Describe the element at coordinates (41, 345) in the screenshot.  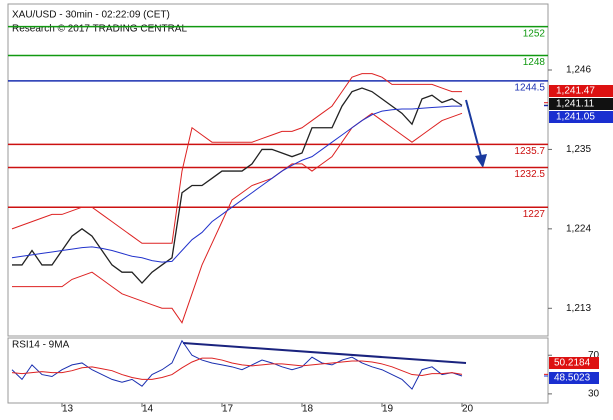
I see `rsi-title: RSI14 - 9MA` at that location.